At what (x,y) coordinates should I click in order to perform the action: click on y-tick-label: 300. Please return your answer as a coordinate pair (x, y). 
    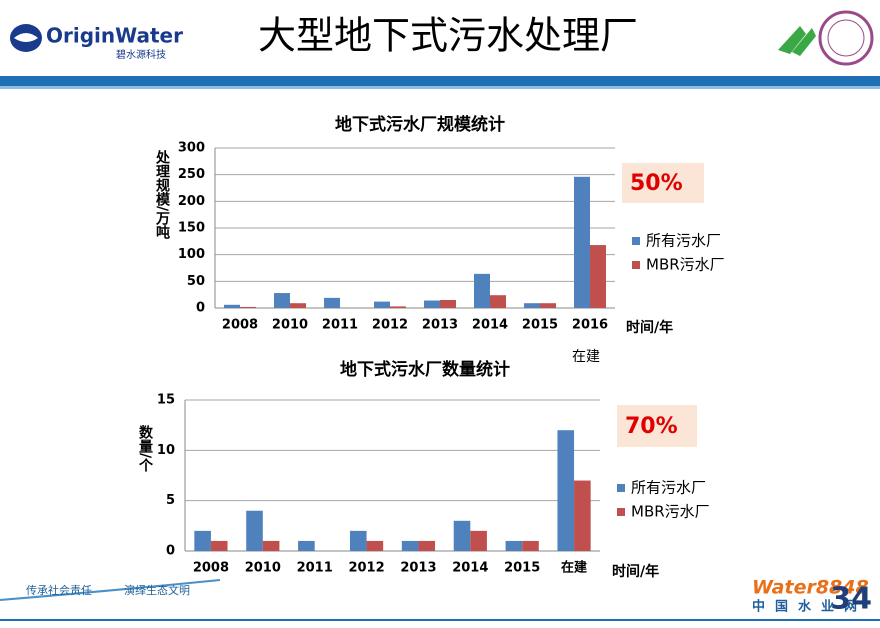
    Looking at the image, I should click on (191, 148).